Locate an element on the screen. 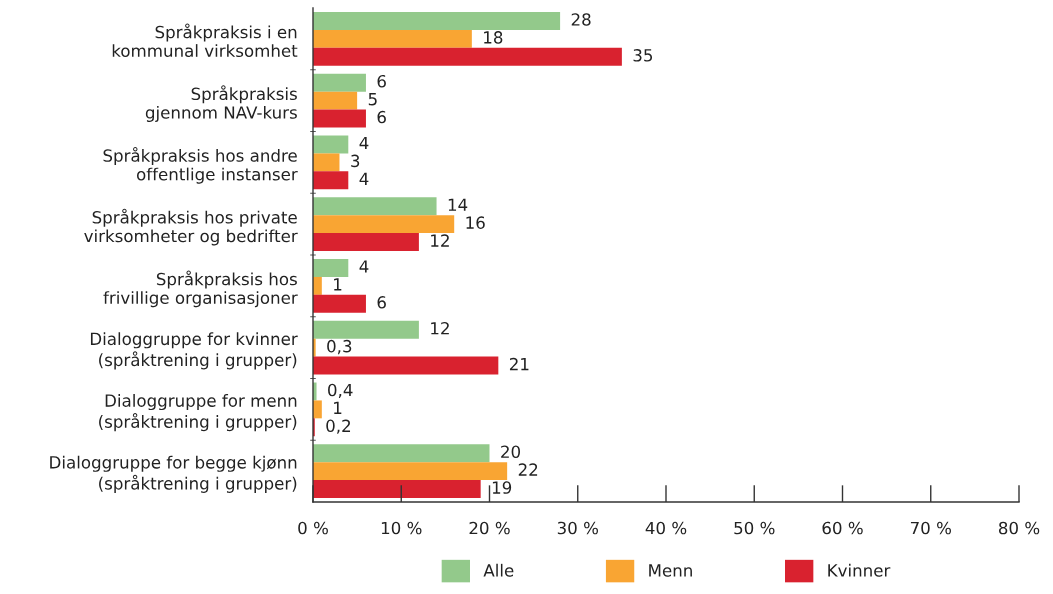 This screenshot has width=1053, height=594. data-label: 16 is located at coordinates (475, 222).